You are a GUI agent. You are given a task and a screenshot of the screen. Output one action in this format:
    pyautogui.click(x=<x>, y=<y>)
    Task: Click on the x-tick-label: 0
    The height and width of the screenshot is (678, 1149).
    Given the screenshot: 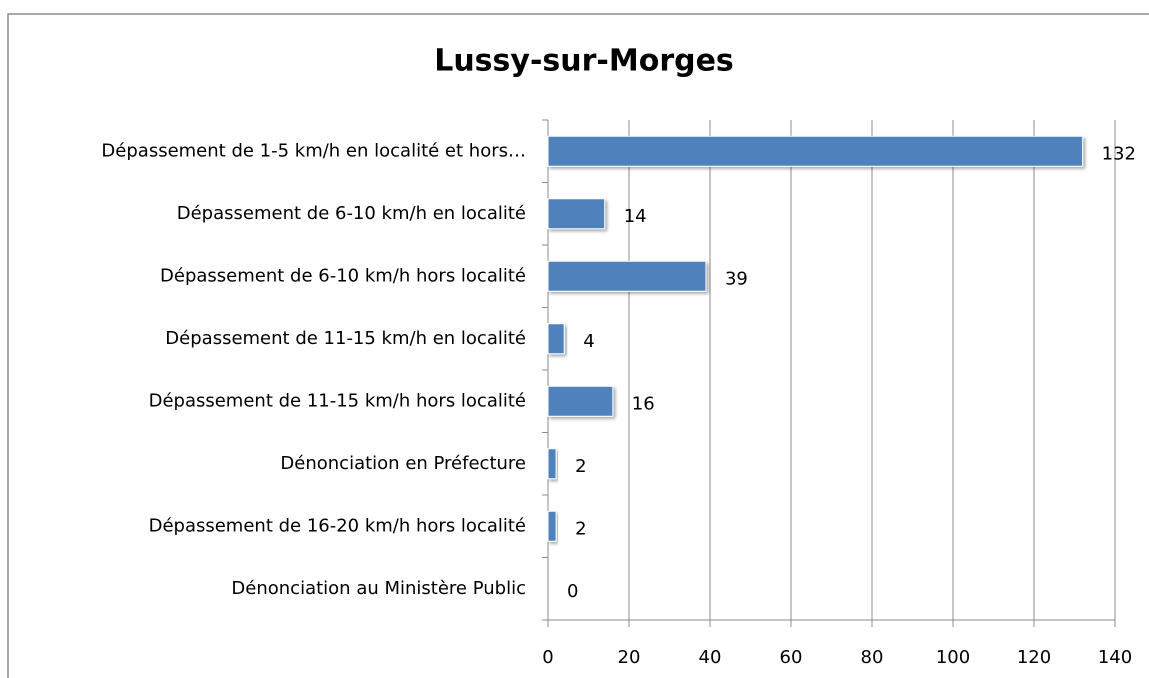 What is the action you would take?
    pyautogui.click(x=547, y=657)
    